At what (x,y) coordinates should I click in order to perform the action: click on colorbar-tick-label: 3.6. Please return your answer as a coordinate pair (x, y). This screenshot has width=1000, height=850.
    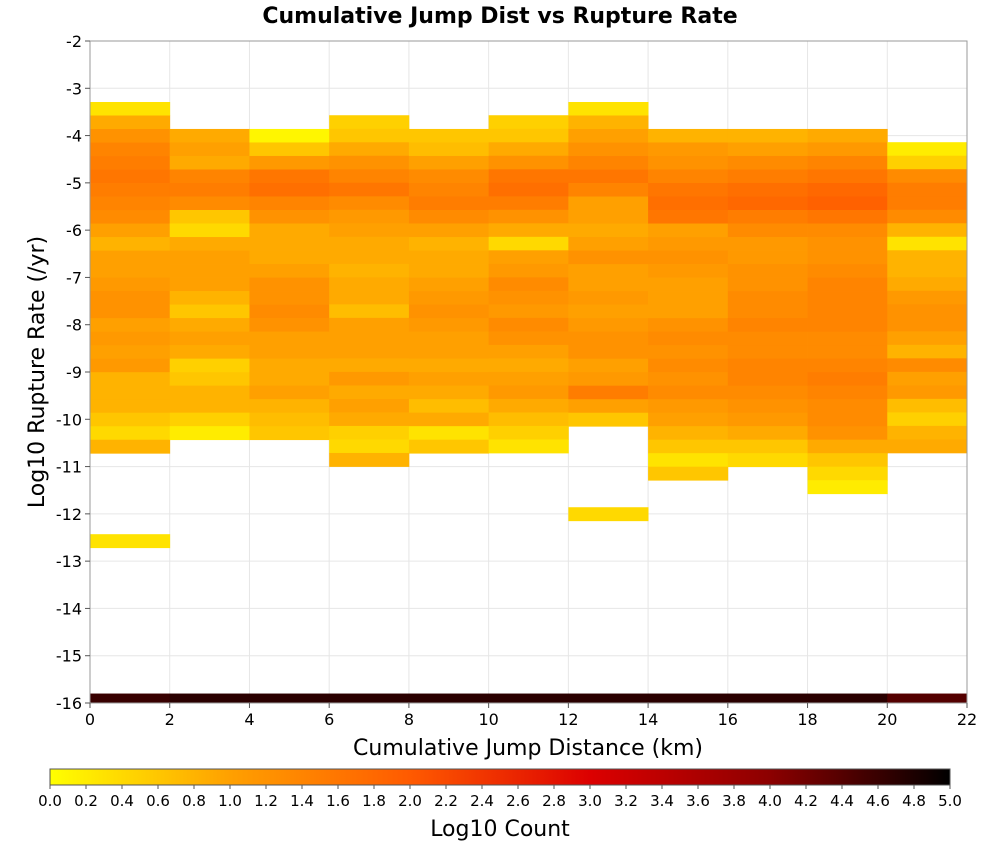
    Looking at the image, I should click on (698, 801).